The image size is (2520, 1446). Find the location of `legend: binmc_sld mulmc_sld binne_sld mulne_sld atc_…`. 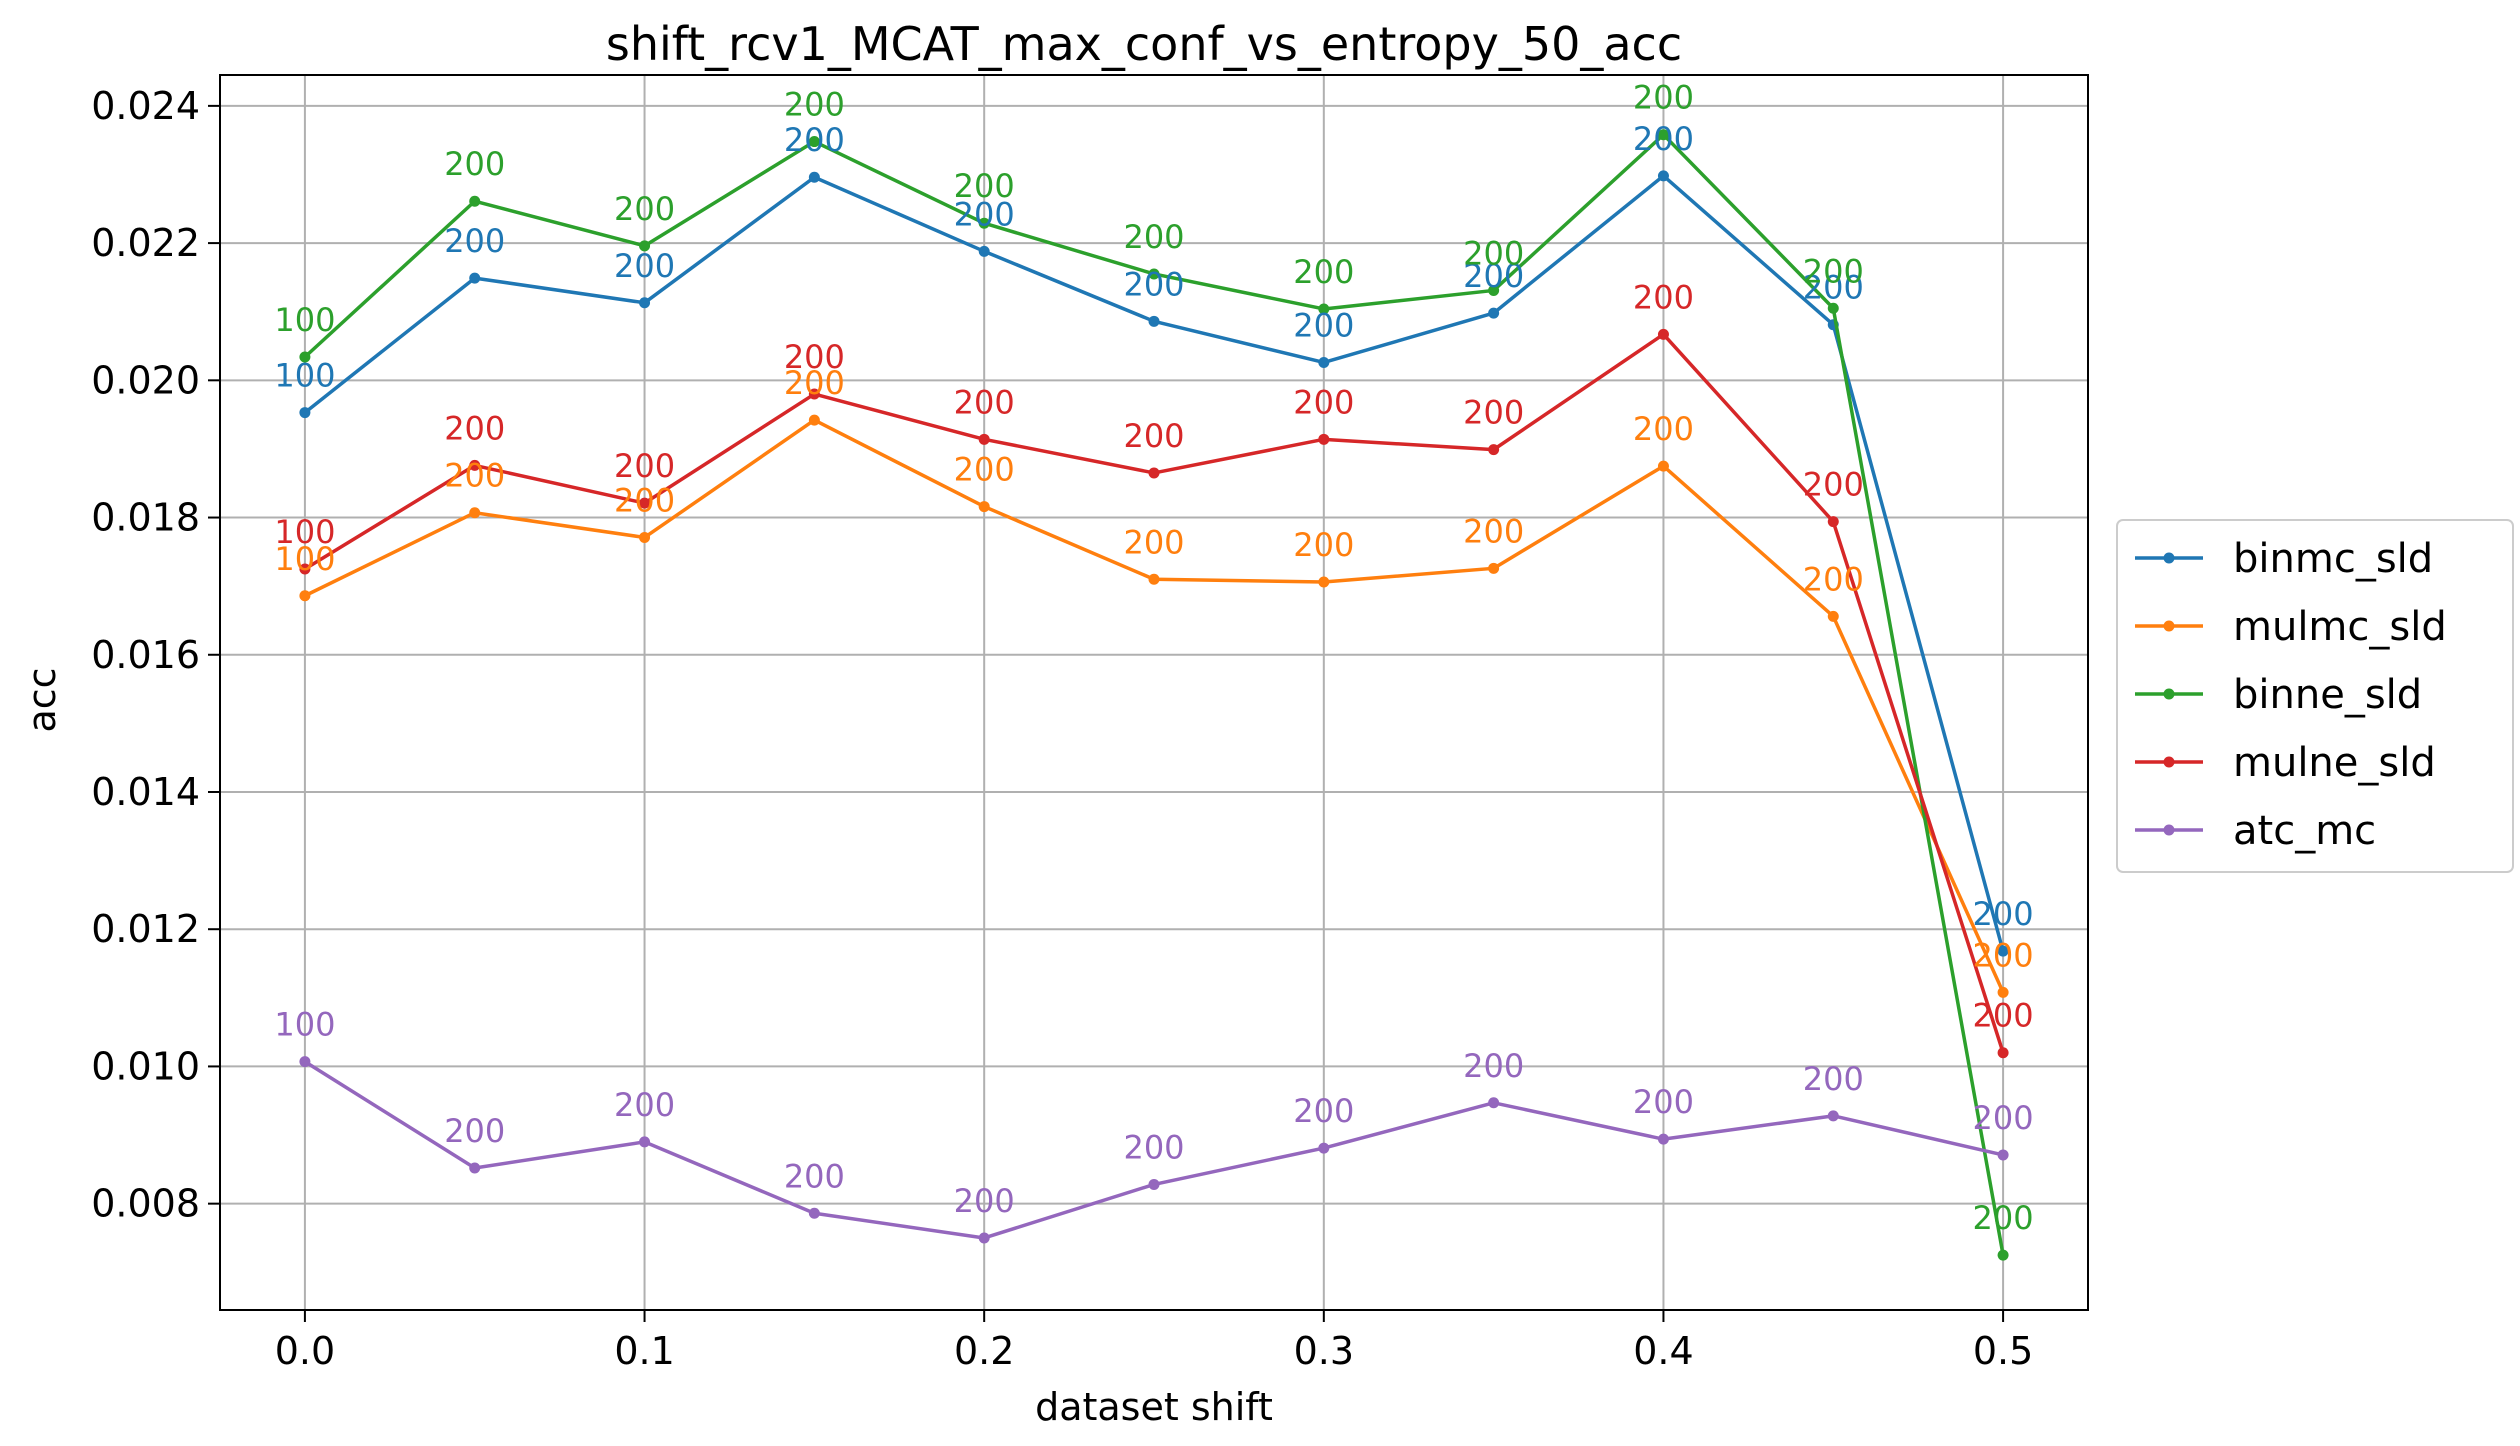

legend: binmc_sld mulmc_sld binne_sld mulne_sld atc_… is located at coordinates (2315, 696).